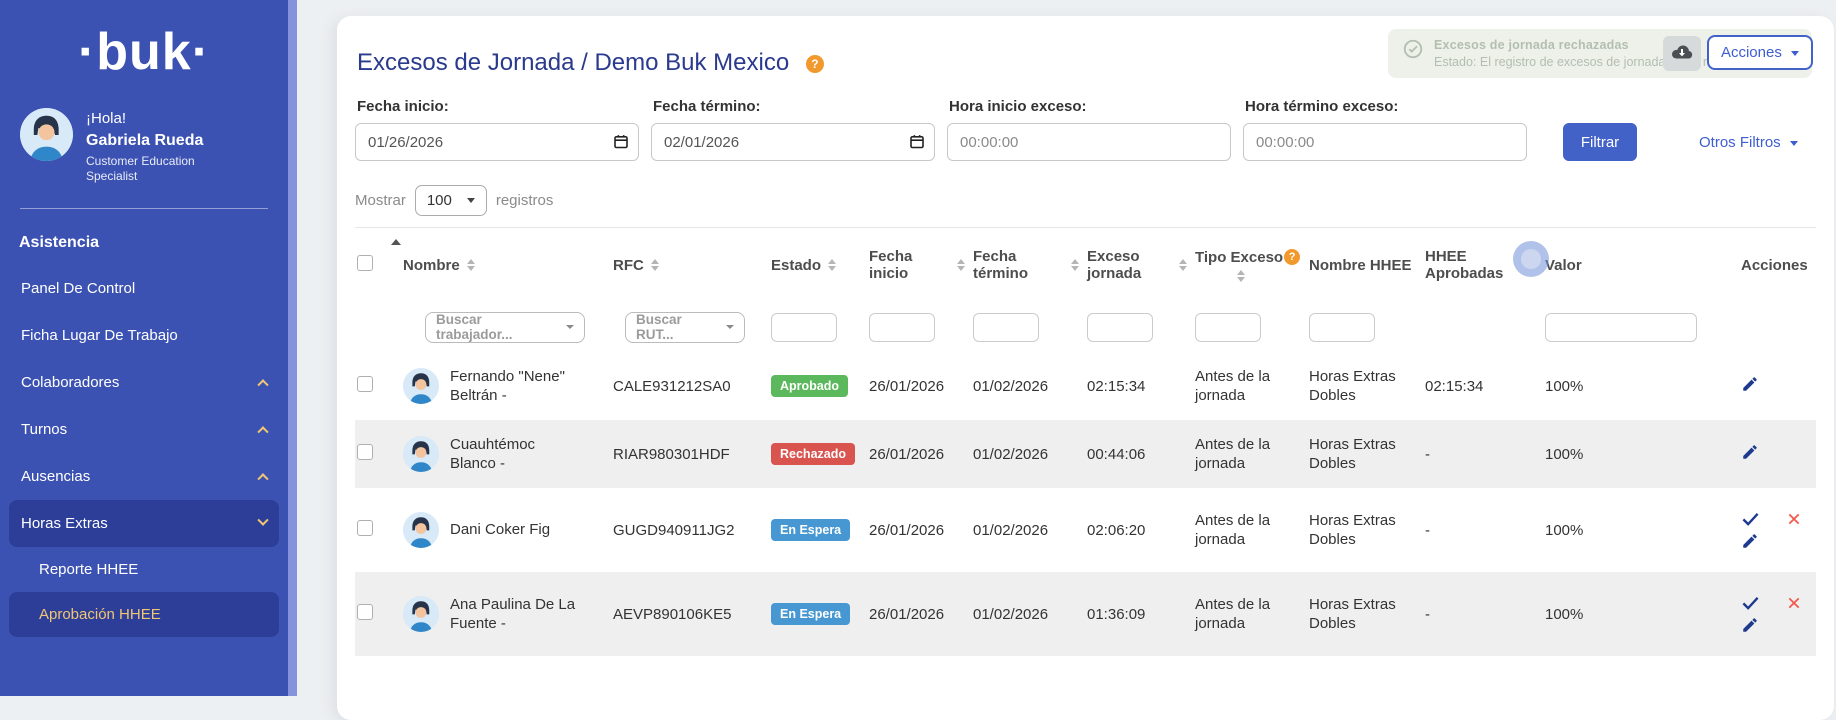  What do you see at coordinates (497, 142) in the screenshot?
I see `fecha-inicio-input` at bounding box center [497, 142].